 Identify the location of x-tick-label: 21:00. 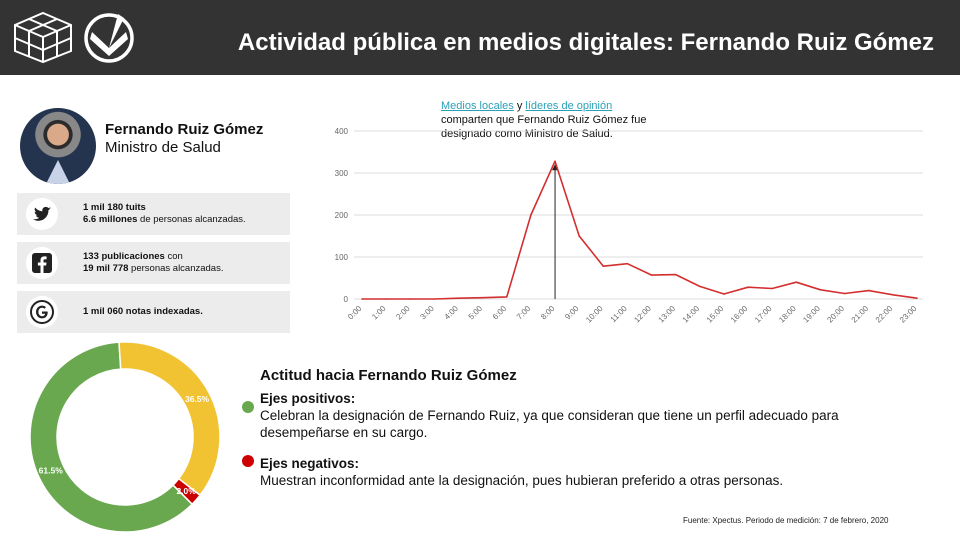
(860, 314).